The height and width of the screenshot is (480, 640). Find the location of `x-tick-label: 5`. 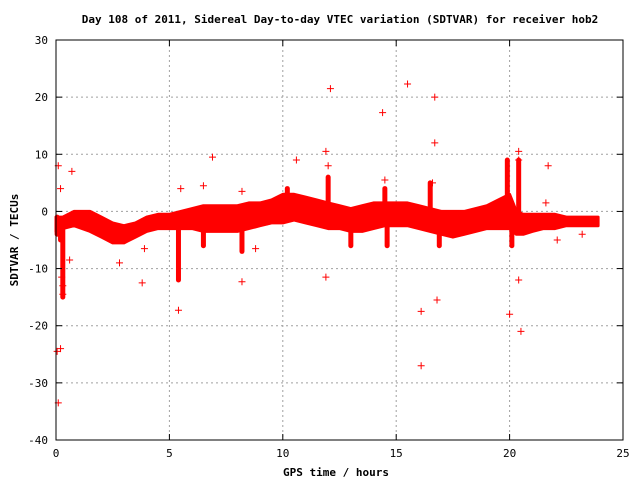

x-tick-label: 5 is located at coordinates (169, 453).